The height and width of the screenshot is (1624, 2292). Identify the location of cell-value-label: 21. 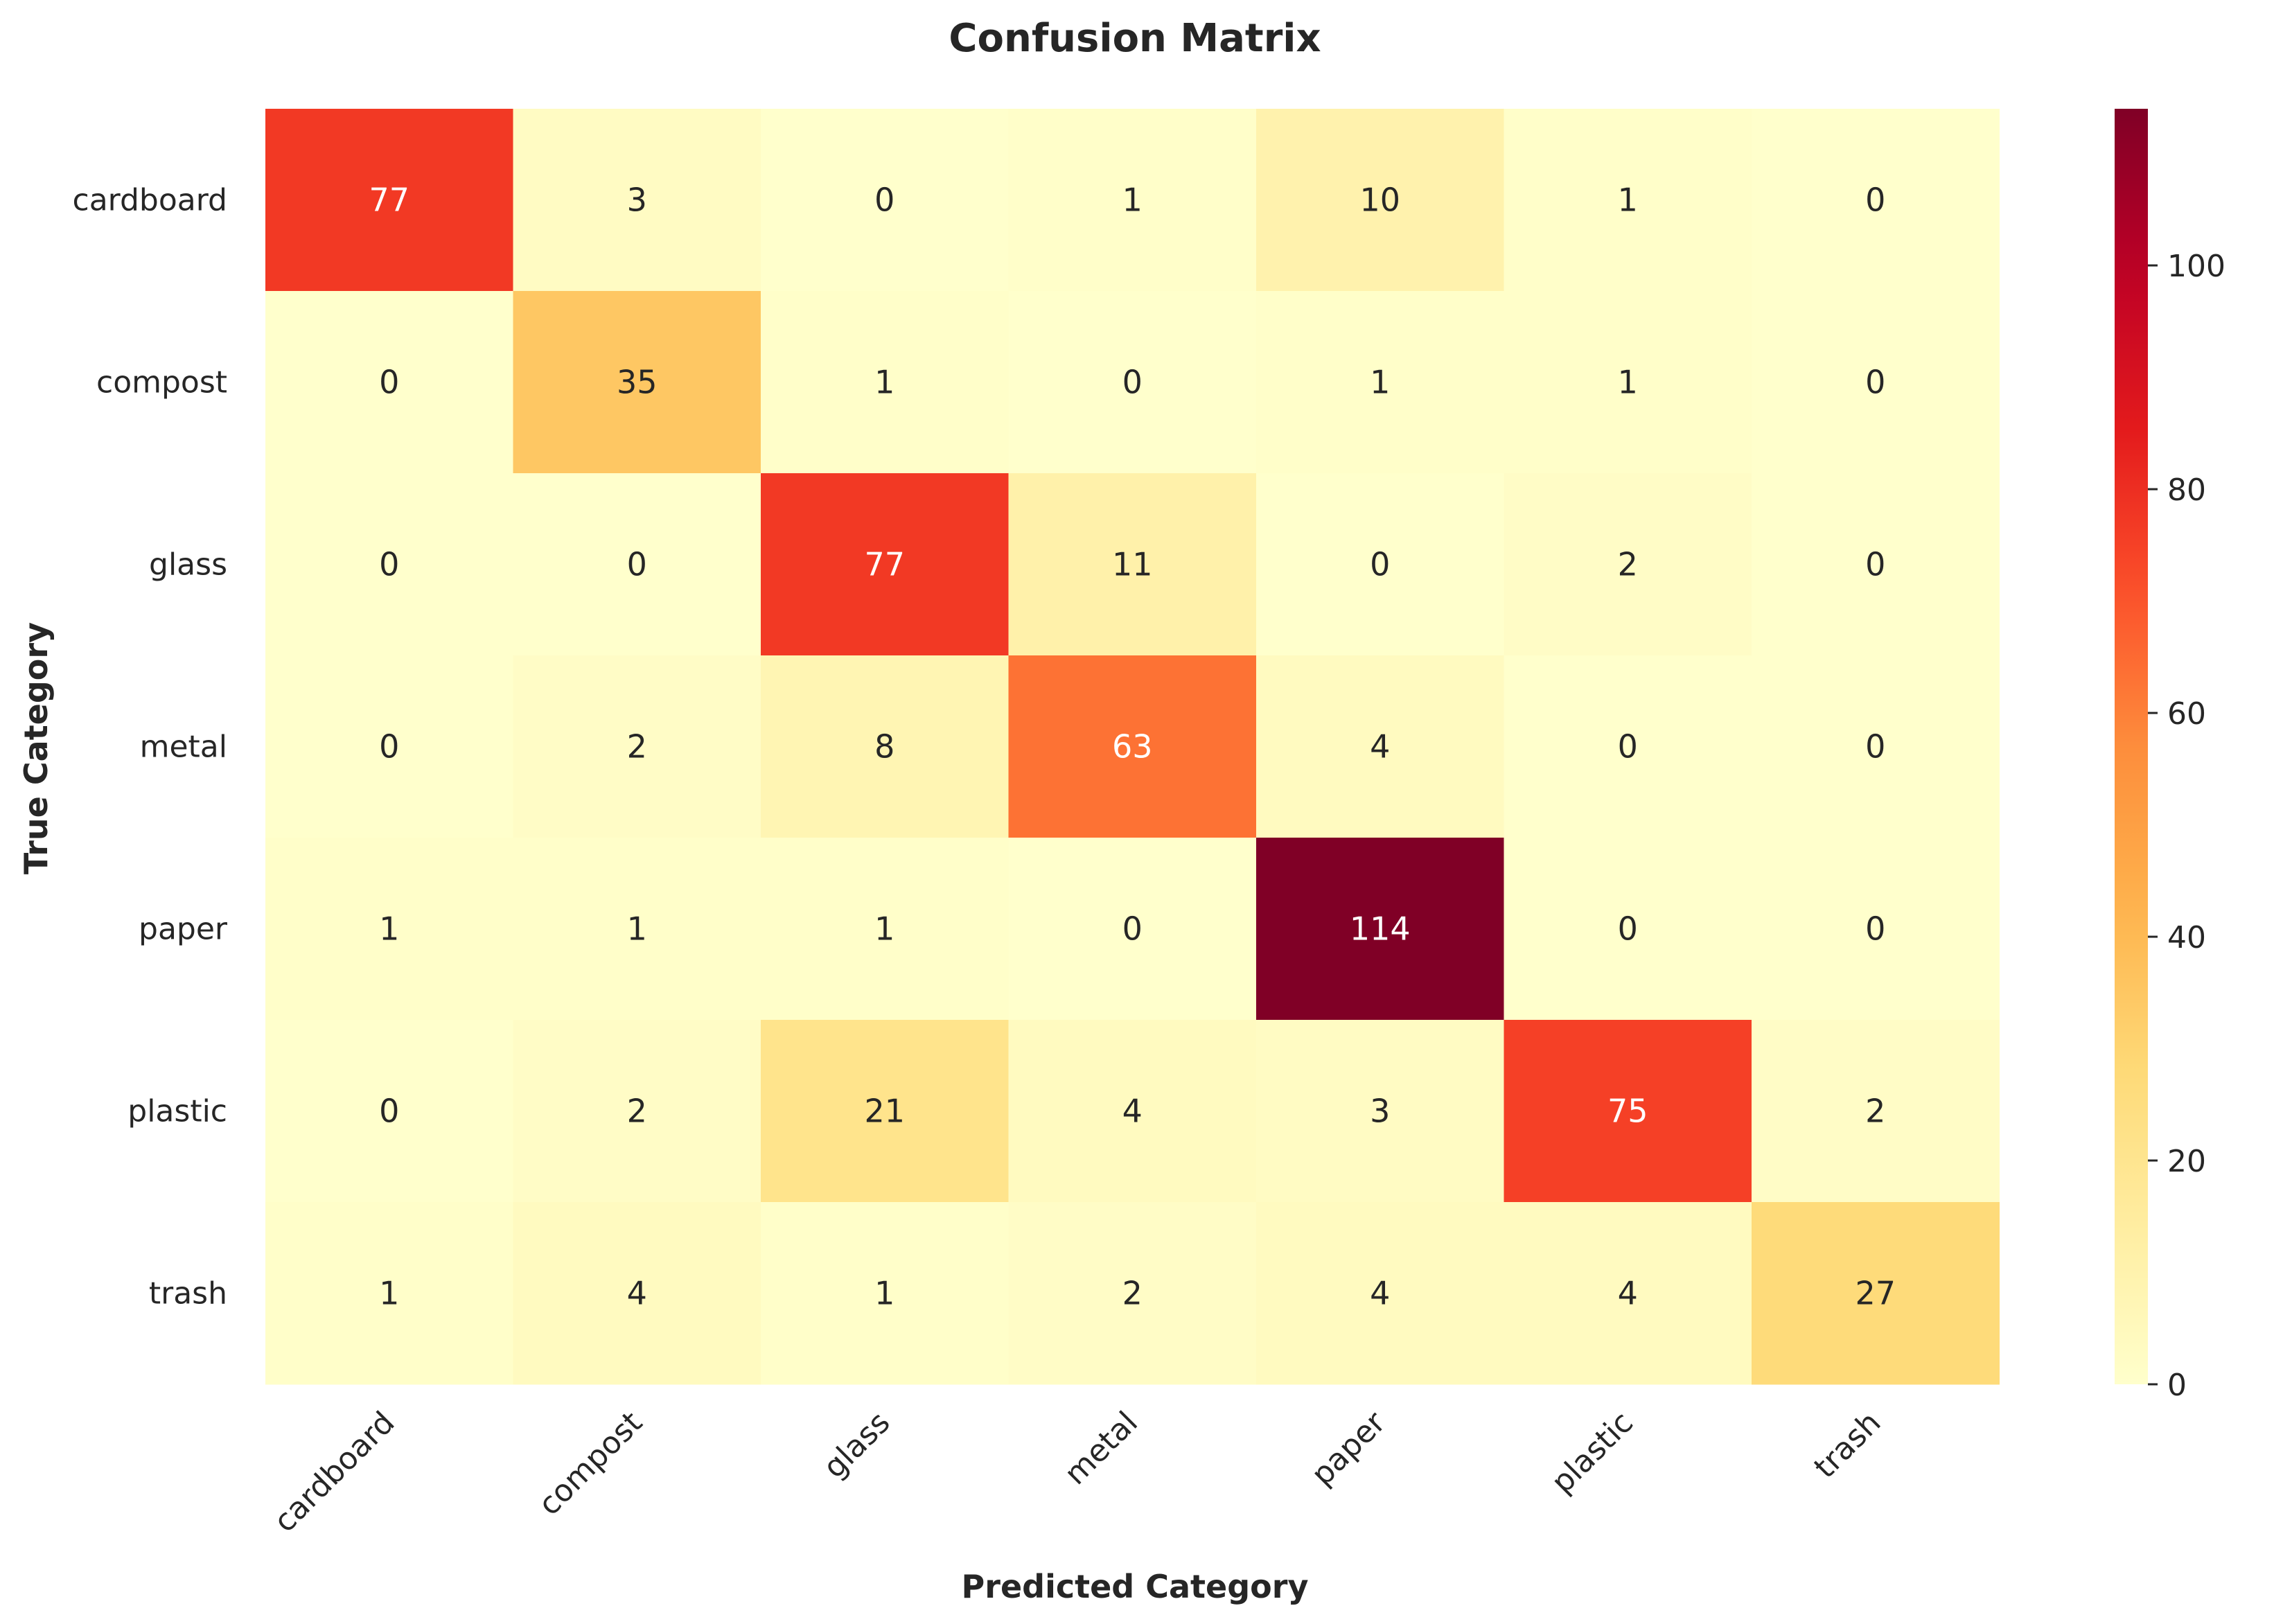
(884, 1111).